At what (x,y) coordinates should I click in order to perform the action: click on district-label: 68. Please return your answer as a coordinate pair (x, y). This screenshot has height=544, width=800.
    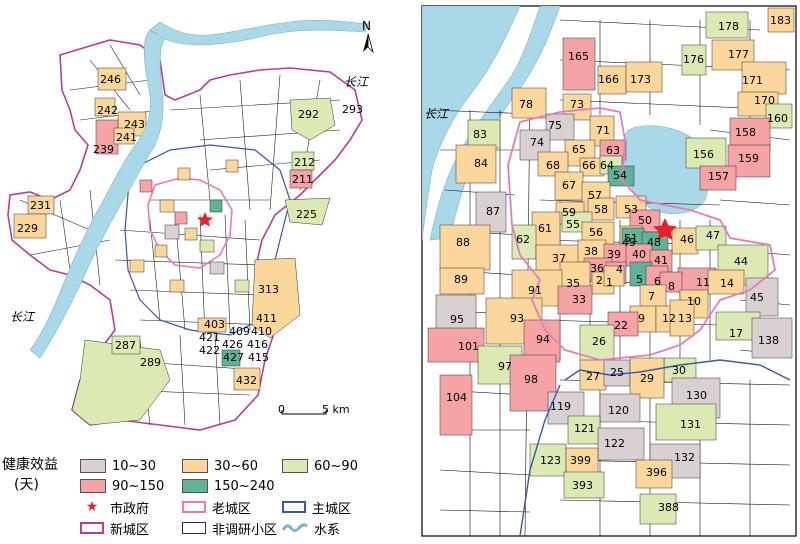
    Looking at the image, I should click on (553, 165).